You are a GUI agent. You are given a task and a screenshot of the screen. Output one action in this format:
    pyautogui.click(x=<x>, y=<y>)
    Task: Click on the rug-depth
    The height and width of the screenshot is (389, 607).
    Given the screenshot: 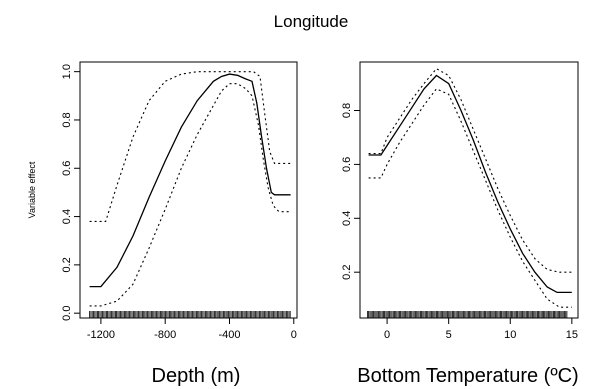 What is the action you would take?
    pyautogui.click(x=190, y=314)
    